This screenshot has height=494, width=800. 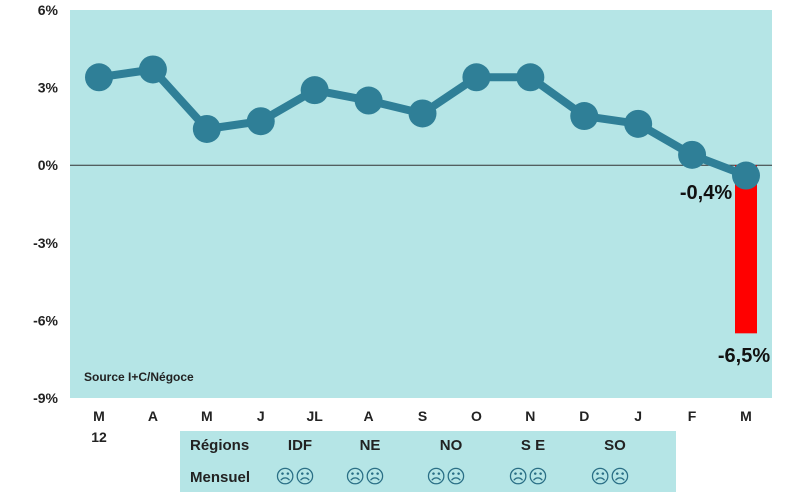 I want to click on x-tick-label: N, so click(x=530, y=416).